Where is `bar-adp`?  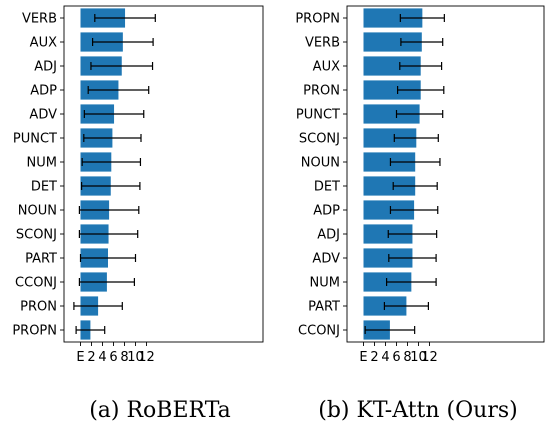
bar-adp is located at coordinates (389, 210).